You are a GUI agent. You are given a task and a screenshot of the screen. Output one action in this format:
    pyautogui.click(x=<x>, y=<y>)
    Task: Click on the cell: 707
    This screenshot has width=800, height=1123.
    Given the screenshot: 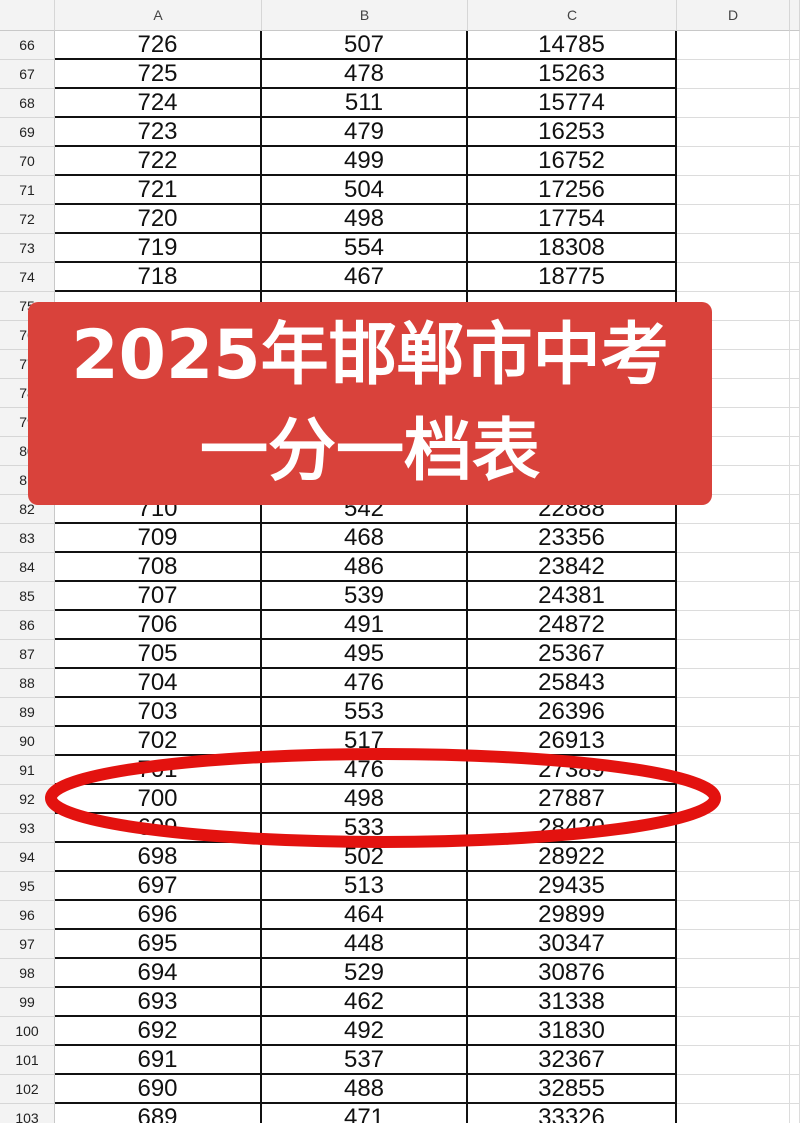 What is the action you would take?
    pyautogui.click(x=158, y=596)
    